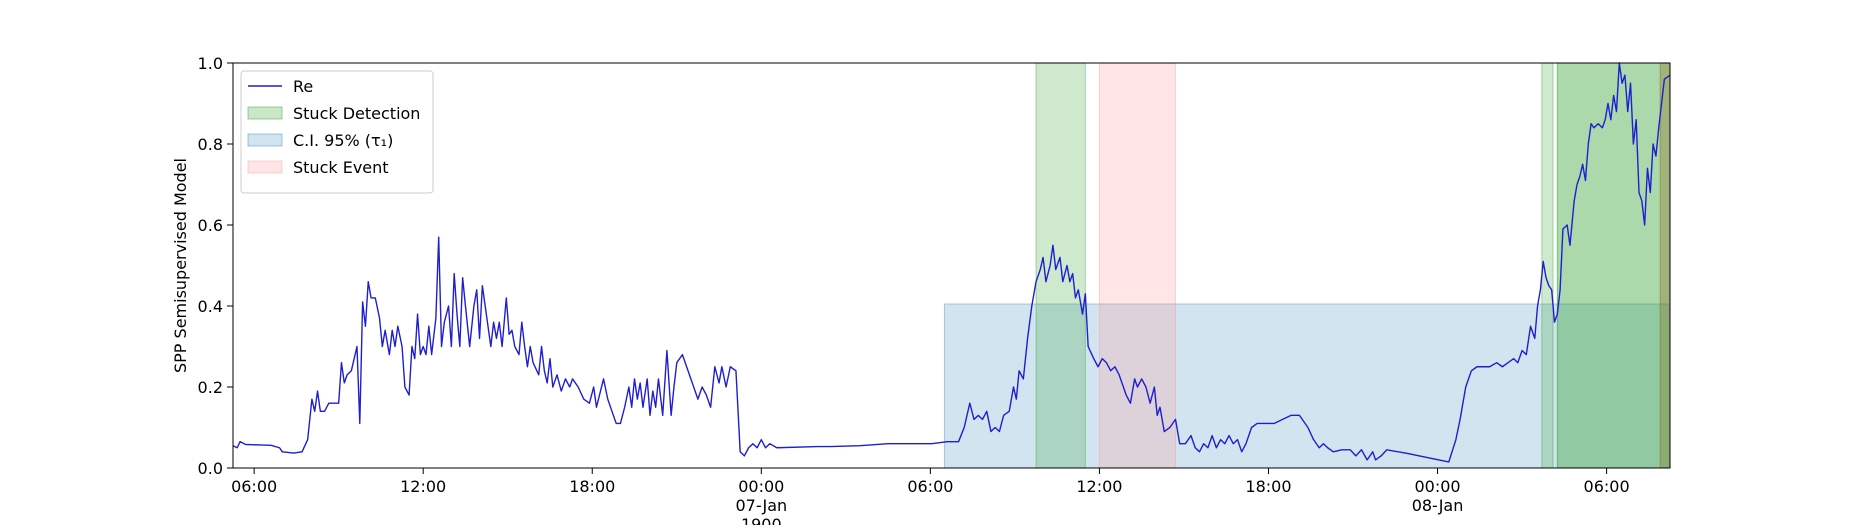 The width and height of the screenshot is (1850, 525). I want to click on x-tick-label-7-1: 08-Jan, so click(1438, 505).